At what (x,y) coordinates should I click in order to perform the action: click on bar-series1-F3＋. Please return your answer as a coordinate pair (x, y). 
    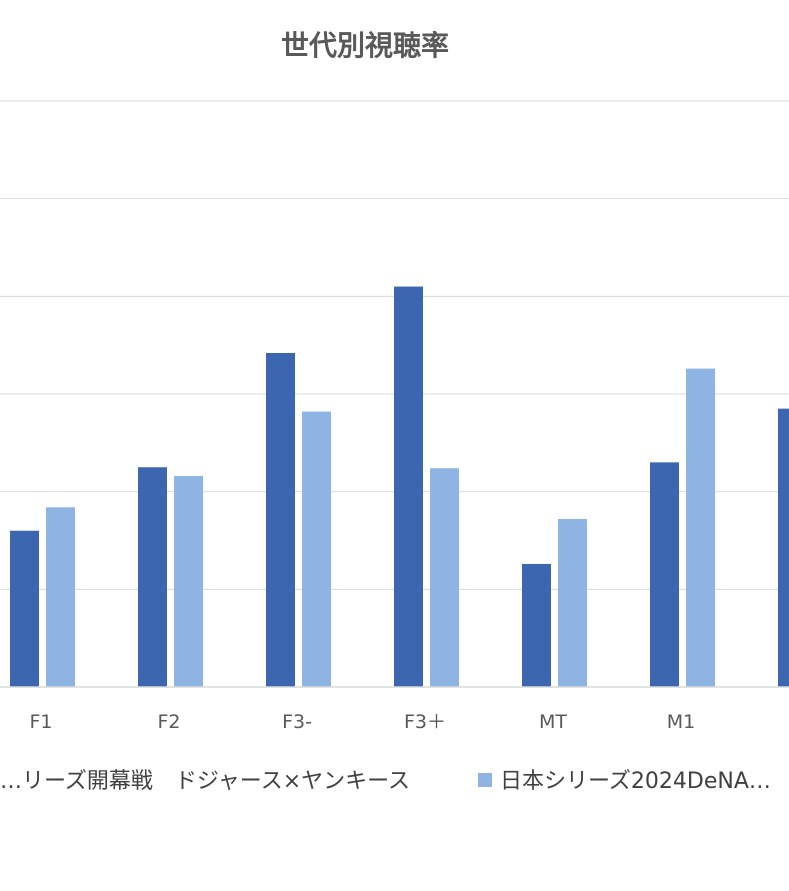
    Looking at the image, I should click on (408, 486).